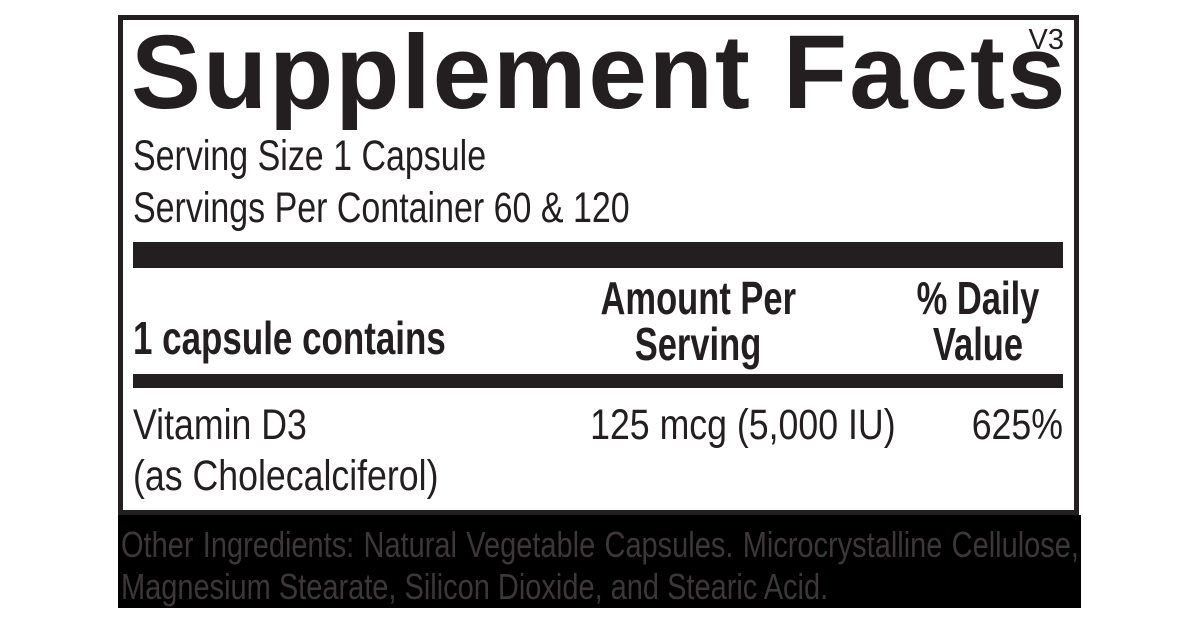 This screenshot has height=625, width=1200. Describe the element at coordinates (698, 298) in the screenshot. I see `header-amount-line1: Amount Per` at that location.